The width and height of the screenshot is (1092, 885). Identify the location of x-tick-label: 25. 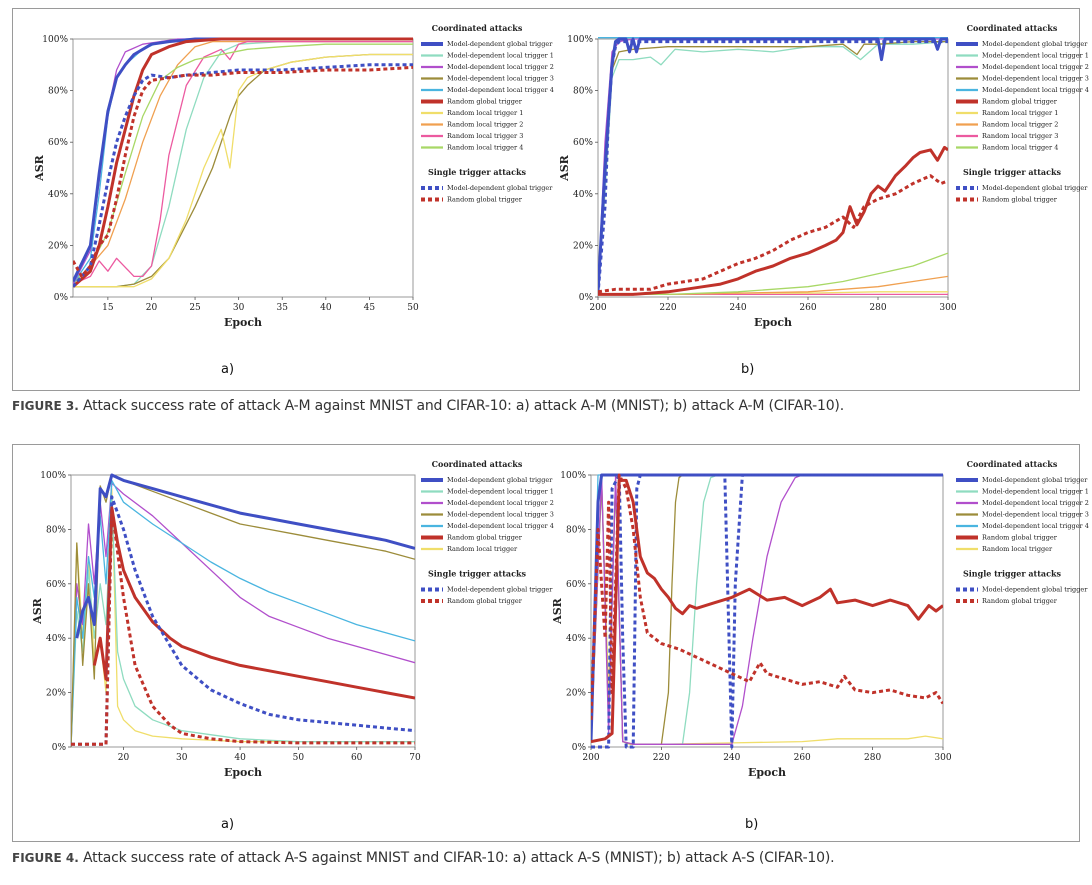
(195, 308).